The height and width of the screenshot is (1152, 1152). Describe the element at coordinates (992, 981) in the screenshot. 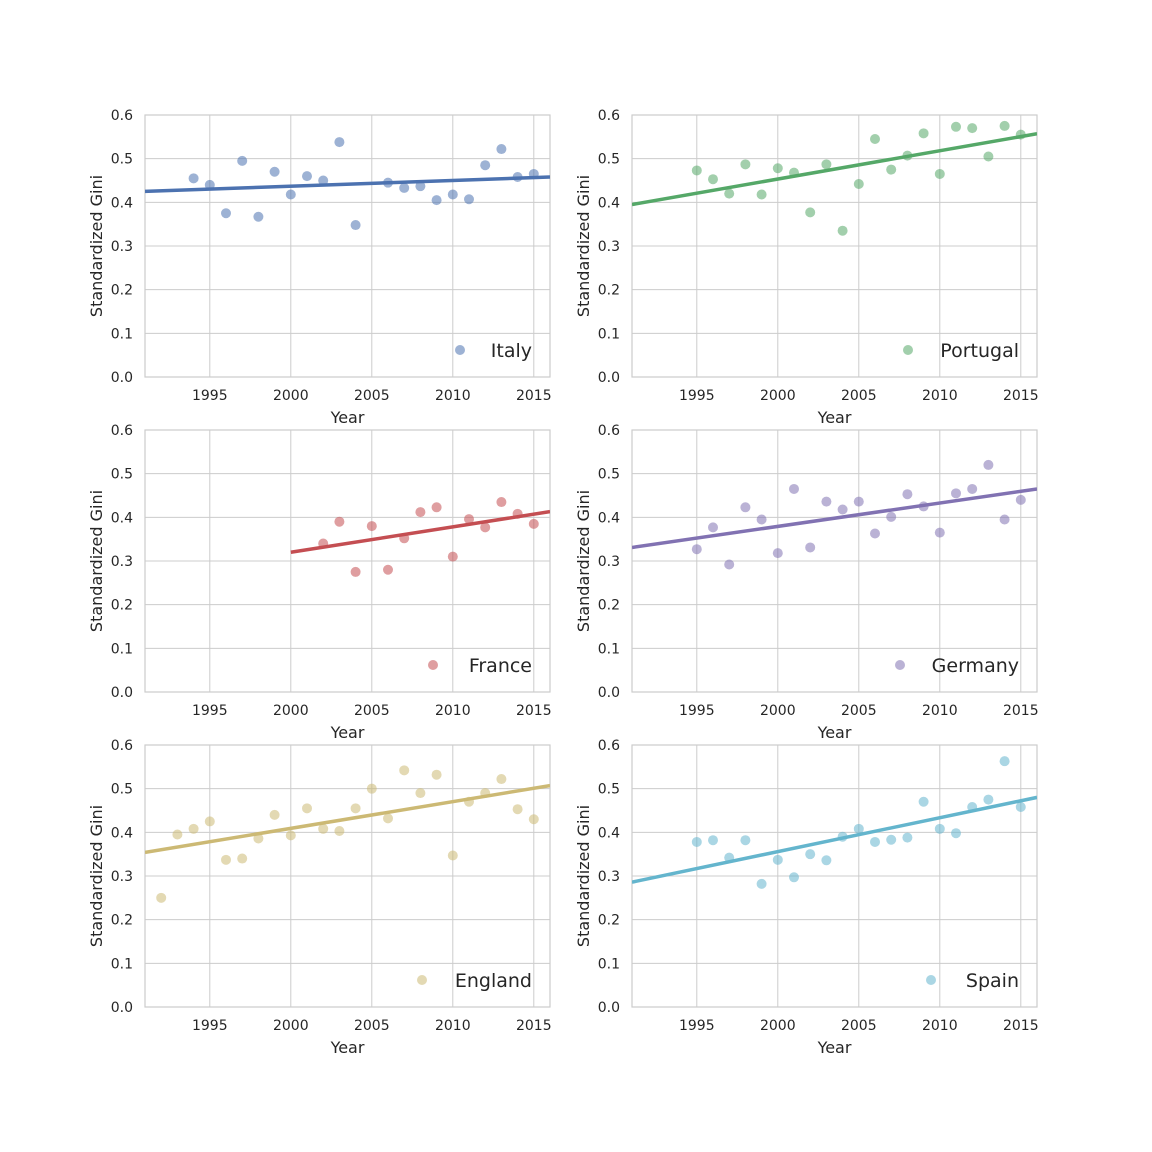

I see `legend-label-spain: Spain` at that location.